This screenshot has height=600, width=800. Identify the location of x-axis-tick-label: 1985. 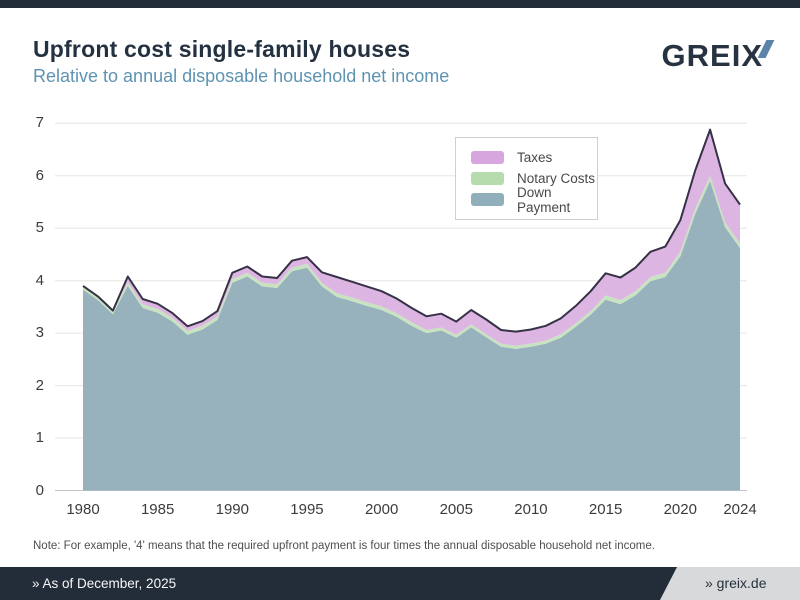
(157, 509).